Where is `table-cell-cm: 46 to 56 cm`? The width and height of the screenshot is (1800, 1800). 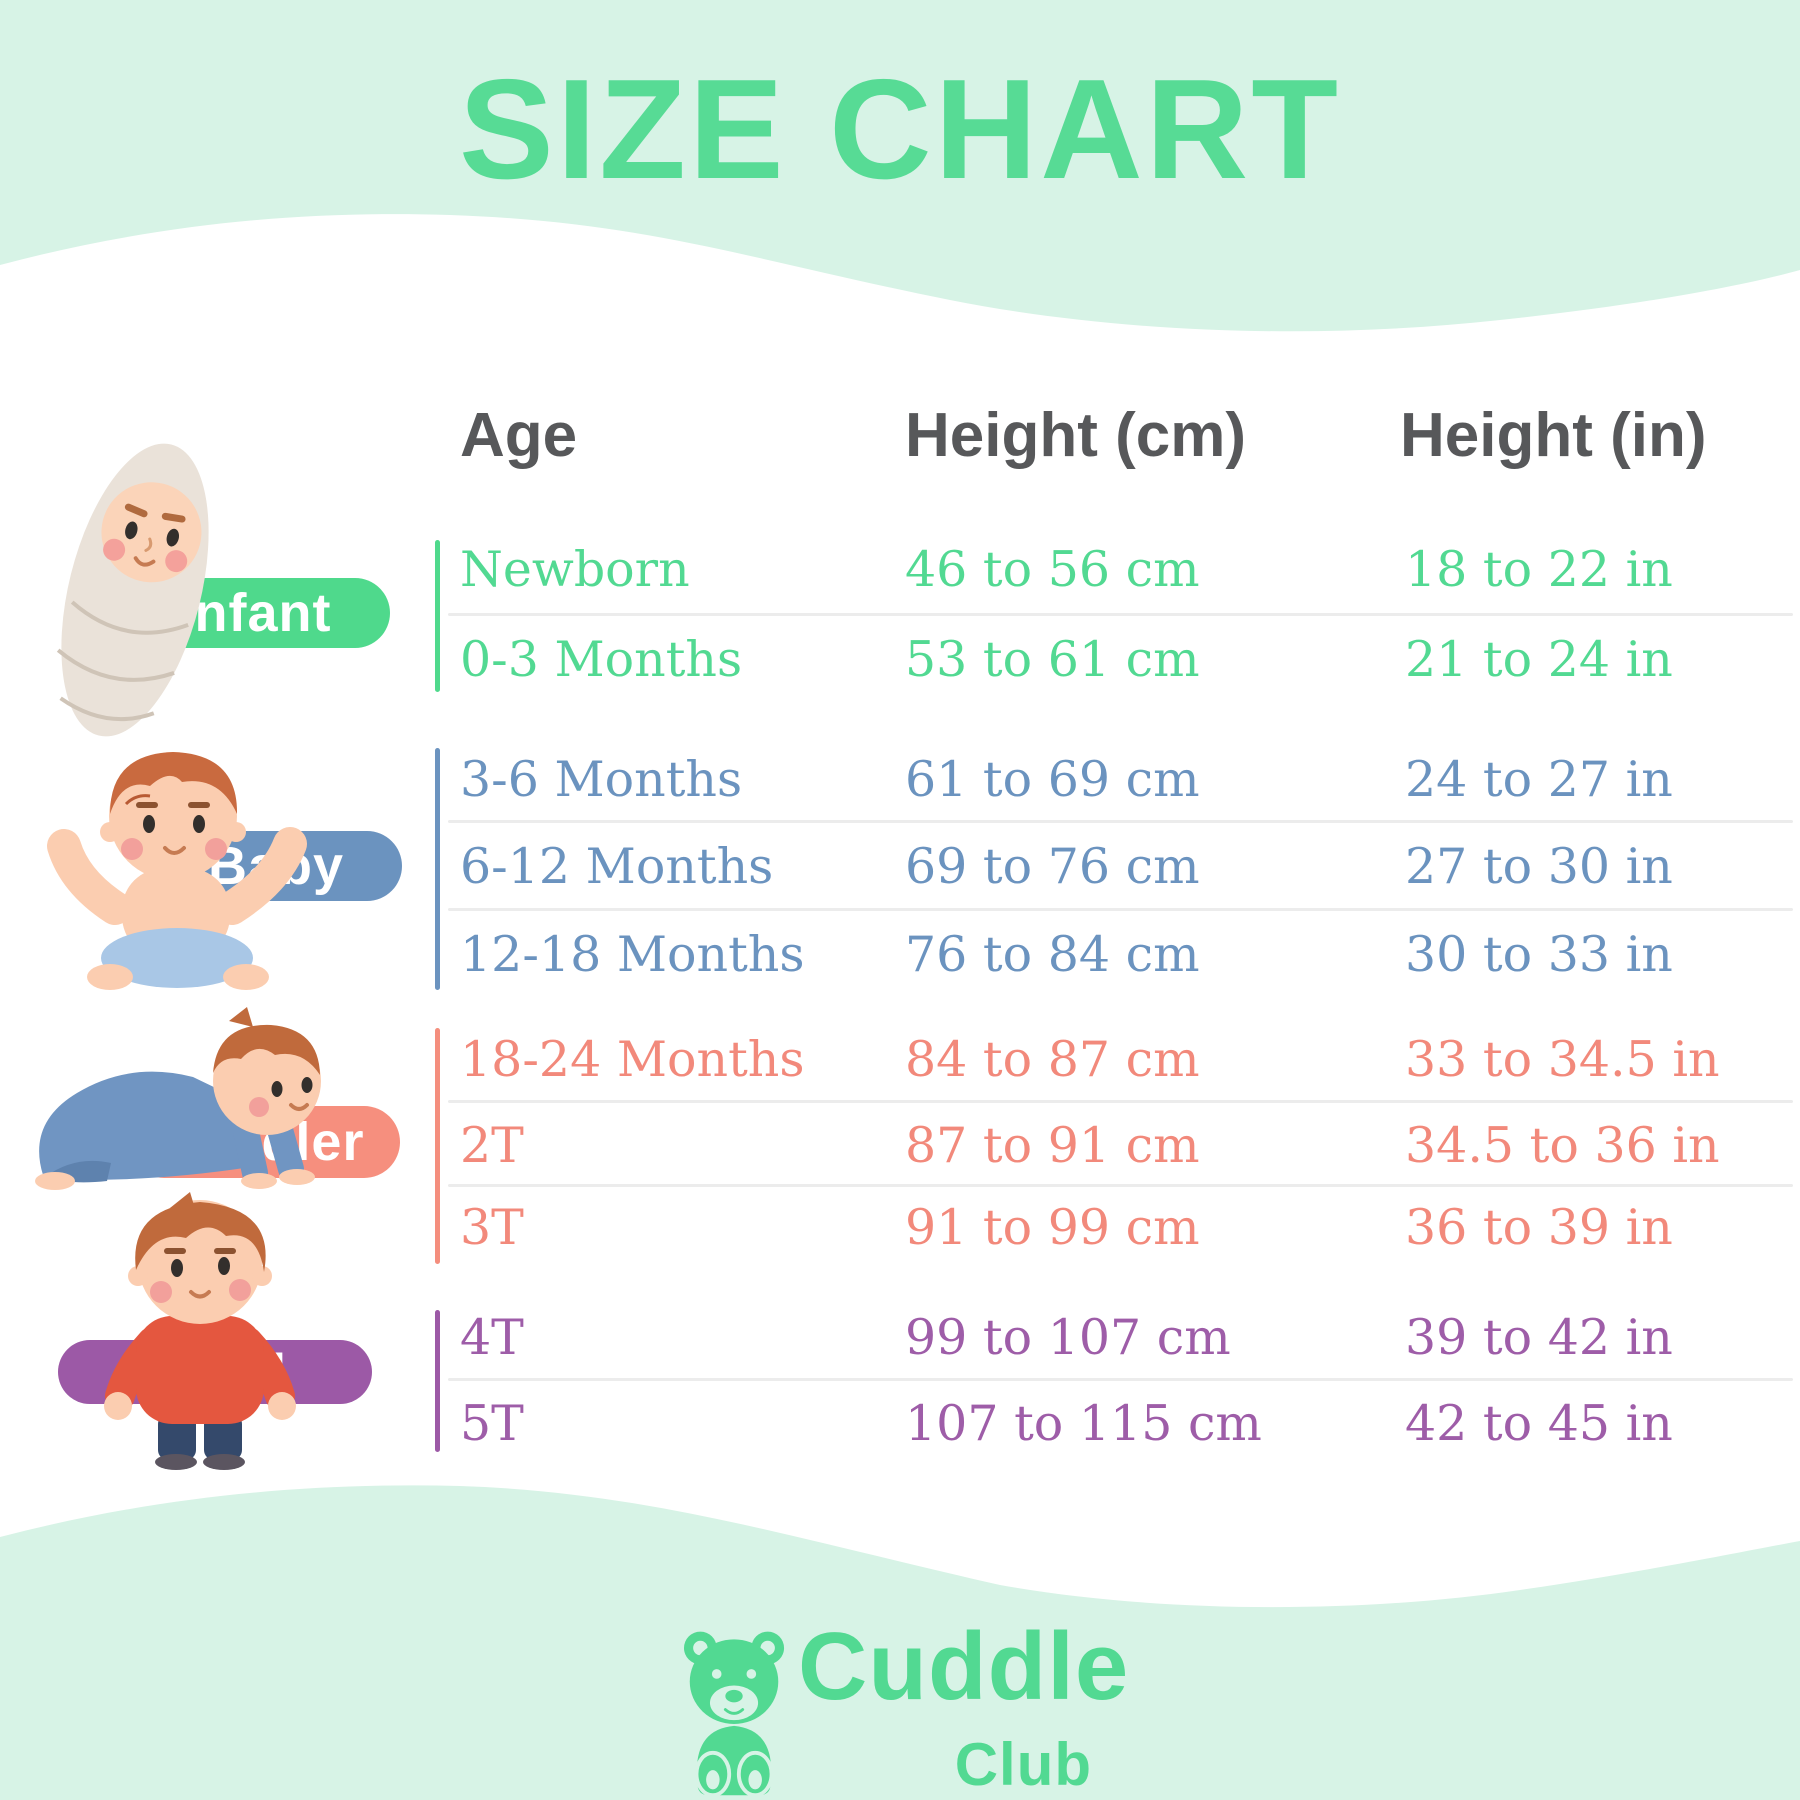
table-cell-cm: 46 to 56 cm is located at coordinates (1052, 569).